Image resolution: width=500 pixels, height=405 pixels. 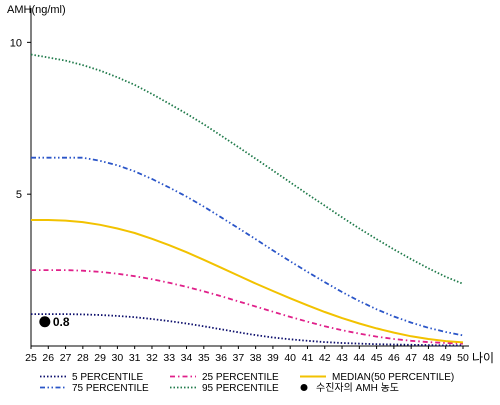 What do you see at coordinates (100, 358) in the screenshot?
I see `x-tick-label: 29` at bounding box center [100, 358].